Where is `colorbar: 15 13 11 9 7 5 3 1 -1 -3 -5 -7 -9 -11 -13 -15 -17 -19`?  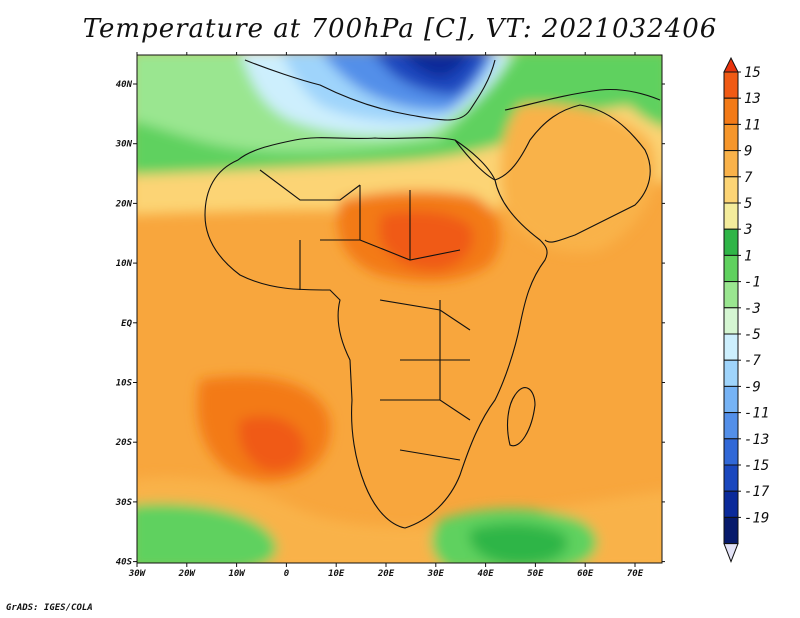
colorbar: 15 13 11 9 7 5 3 1 -1 -3 -5 -7 -9 -11 -13 -15 -17 -19 is located at coordinates (746, 309).